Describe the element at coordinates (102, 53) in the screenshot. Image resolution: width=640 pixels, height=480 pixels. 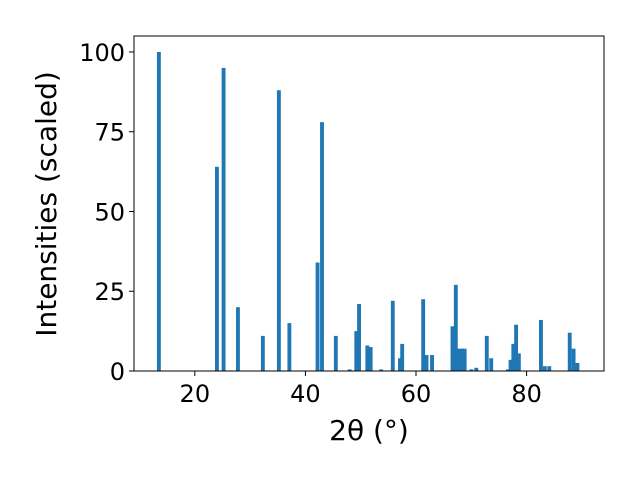
I see `y-tick-label: 100` at that location.